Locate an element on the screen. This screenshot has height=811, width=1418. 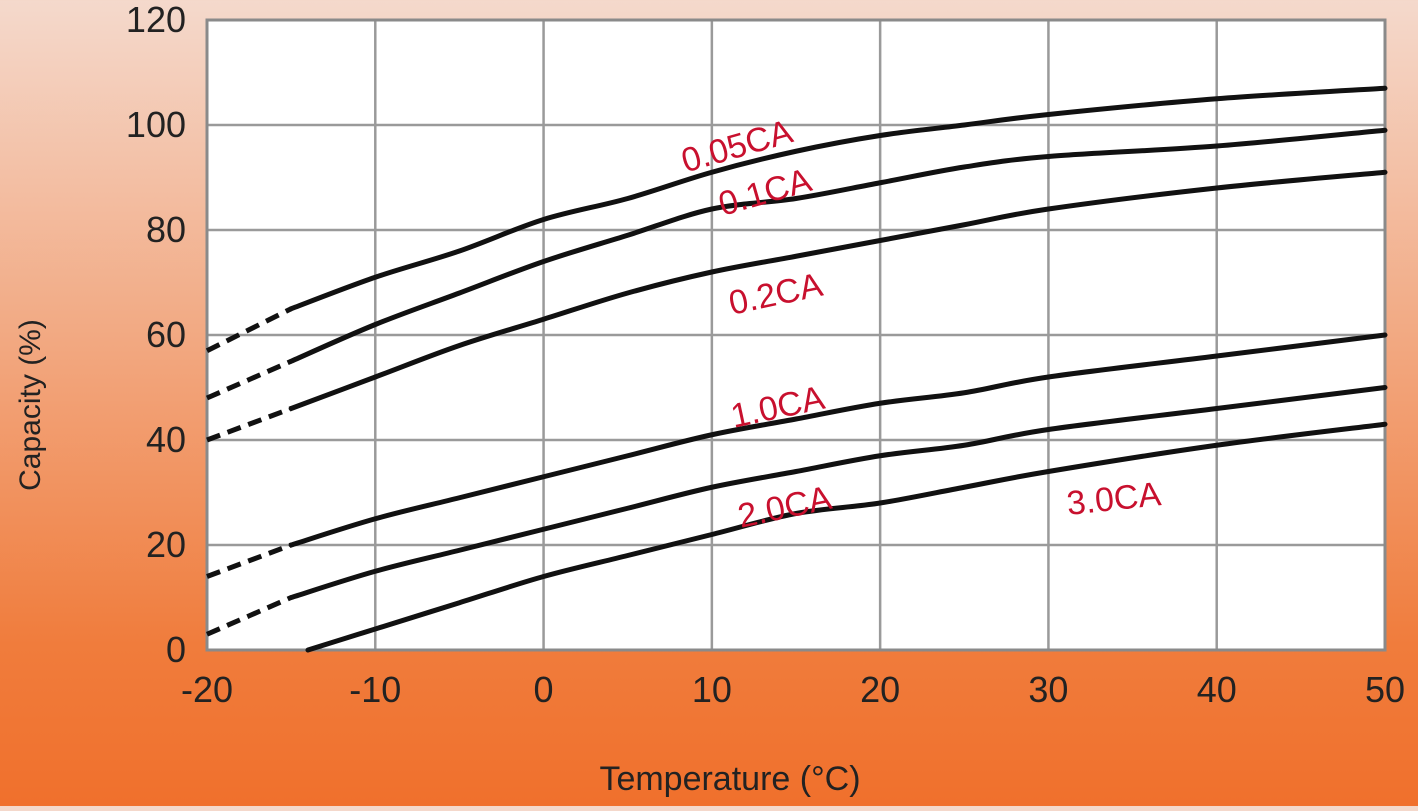
x-tick-label: -10 is located at coordinates (375, 689).